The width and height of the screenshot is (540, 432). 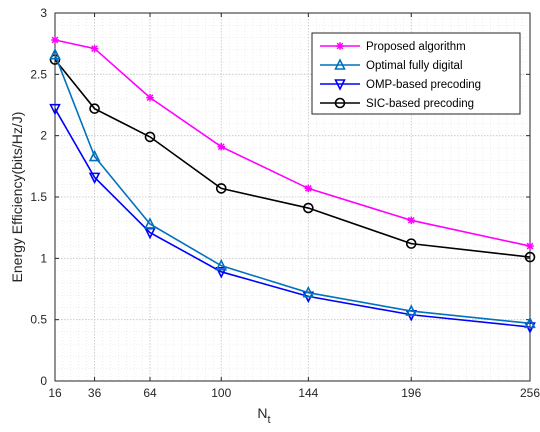 I want to click on legend-item-optimal-fully-digital: Optimal fully digital, so click(x=391, y=65).